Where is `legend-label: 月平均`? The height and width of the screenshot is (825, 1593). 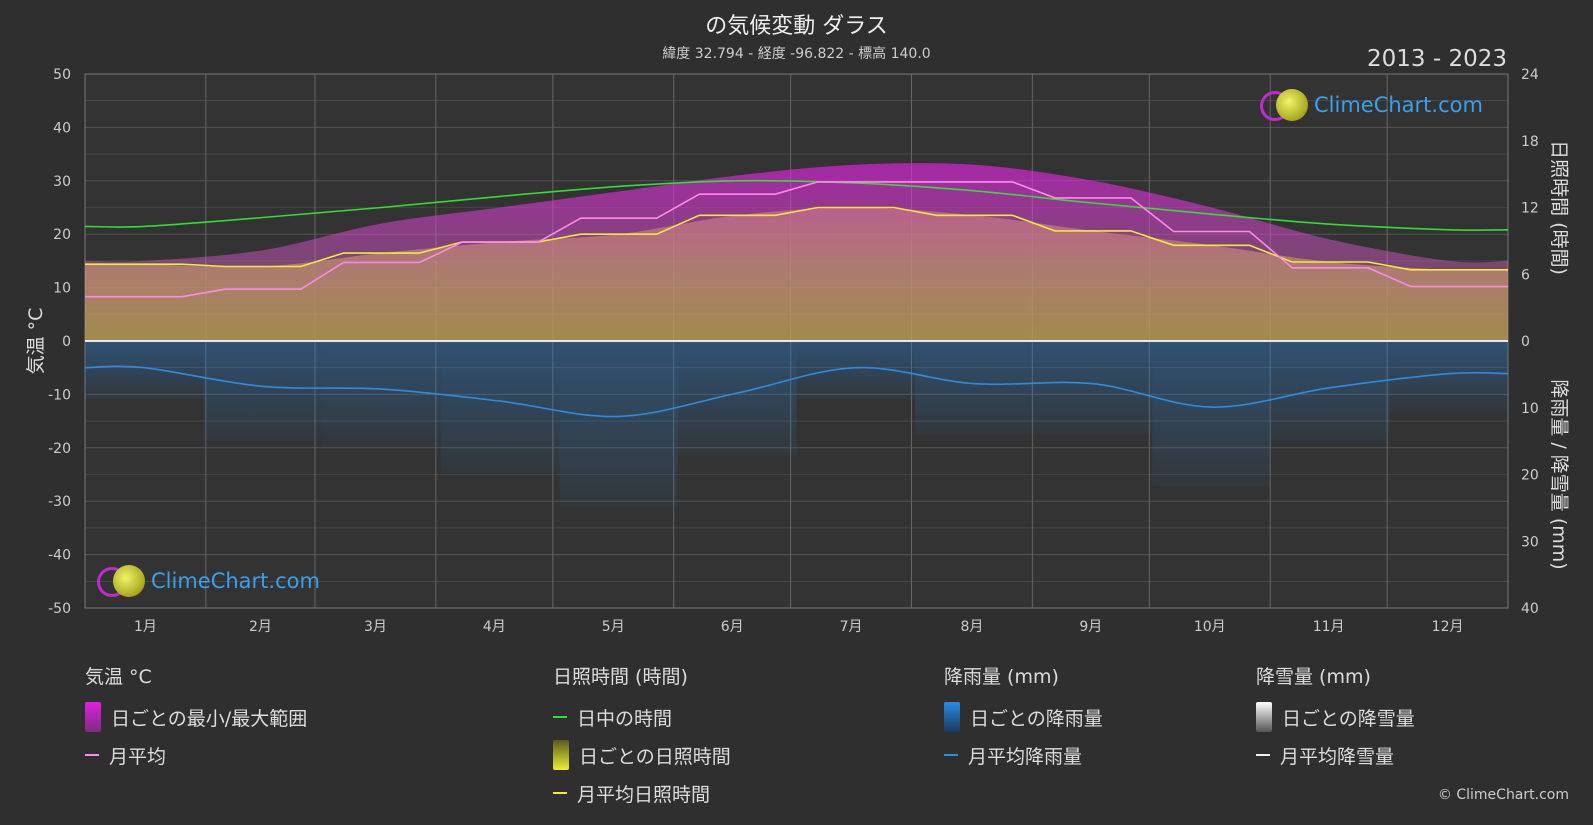
legend-label: 月平均 is located at coordinates (138, 756).